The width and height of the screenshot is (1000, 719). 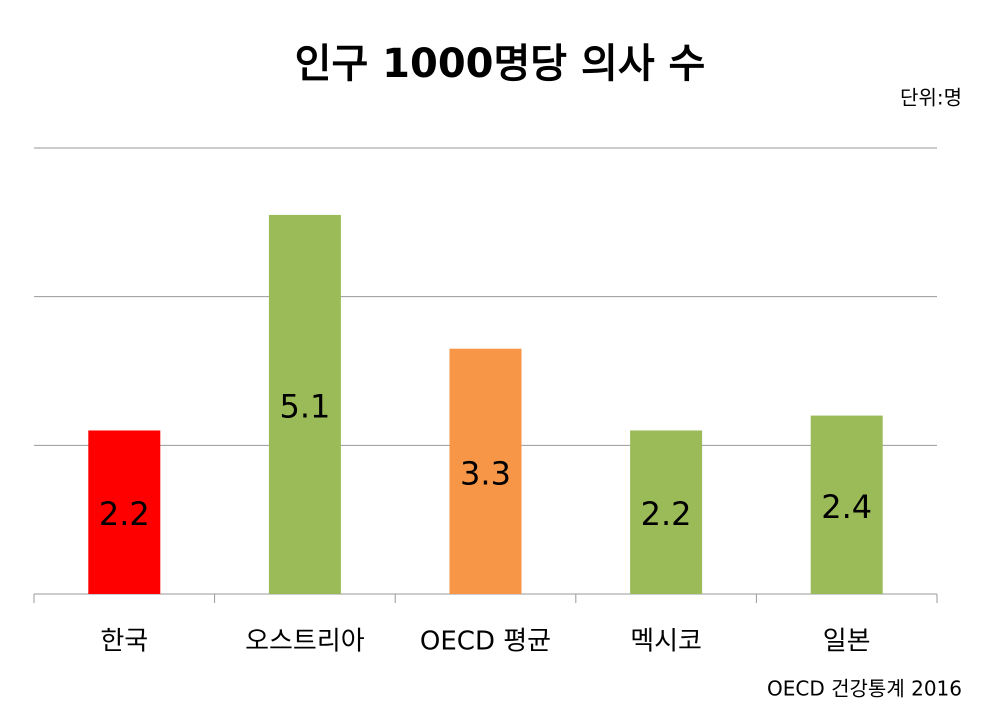 What do you see at coordinates (500, 64) in the screenshot?
I see `chart-title: 인구 1000명당 의사 수` at bounding box center [500, 64].